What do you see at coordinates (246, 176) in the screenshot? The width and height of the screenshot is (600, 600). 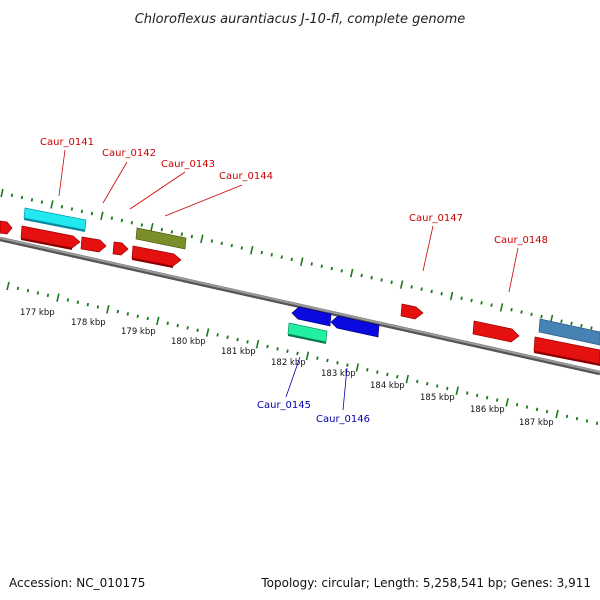 I see `gene-label-caur-0144: Caur_0144` at bounding box center [246, 176].